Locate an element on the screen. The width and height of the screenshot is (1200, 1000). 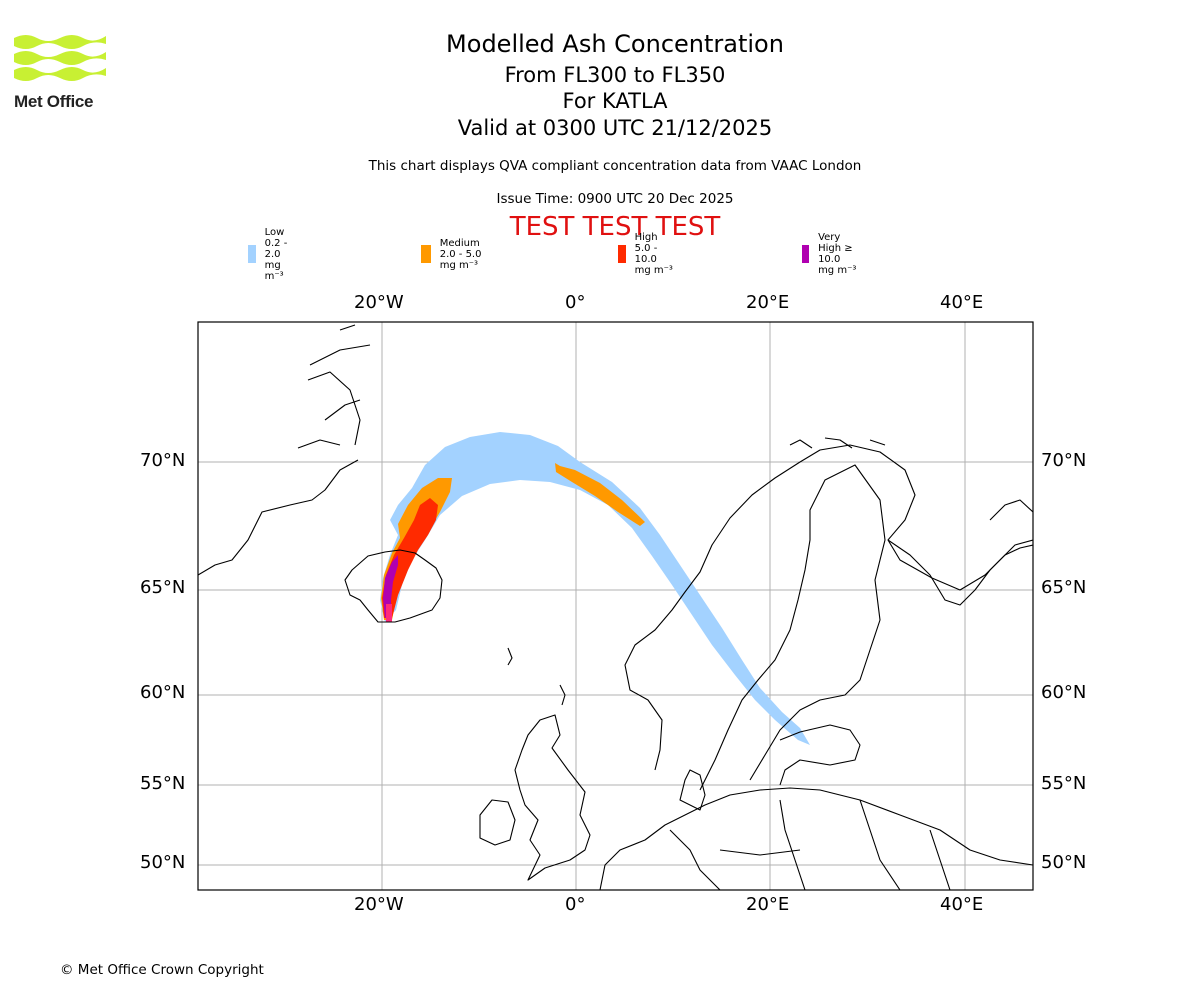
iceland-coast is located at coordinates (393, 586).